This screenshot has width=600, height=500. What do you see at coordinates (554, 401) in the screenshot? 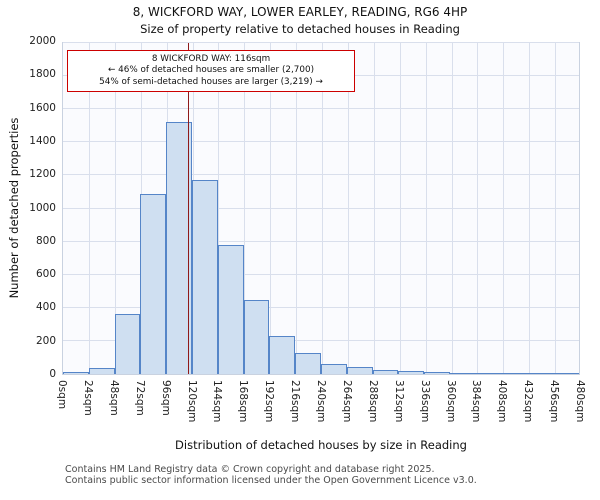
I see `x-tick-label: 456sqm` at bounding box center [554, 401].